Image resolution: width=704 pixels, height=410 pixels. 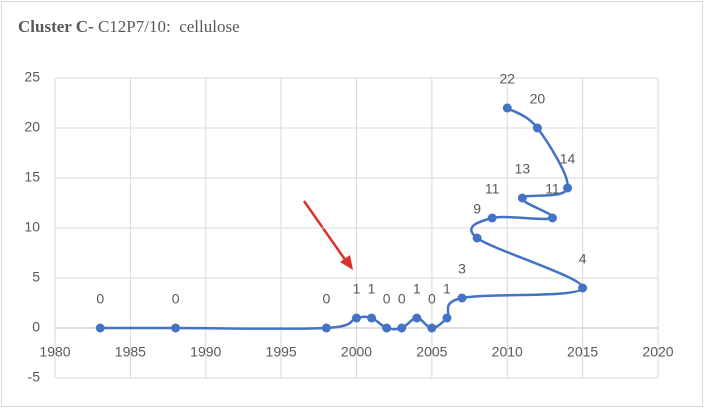 What do you see at coordinates (507, 352) in the screenshot?
I see `x-tick-label: 2010` at bounding box center [507, 352].